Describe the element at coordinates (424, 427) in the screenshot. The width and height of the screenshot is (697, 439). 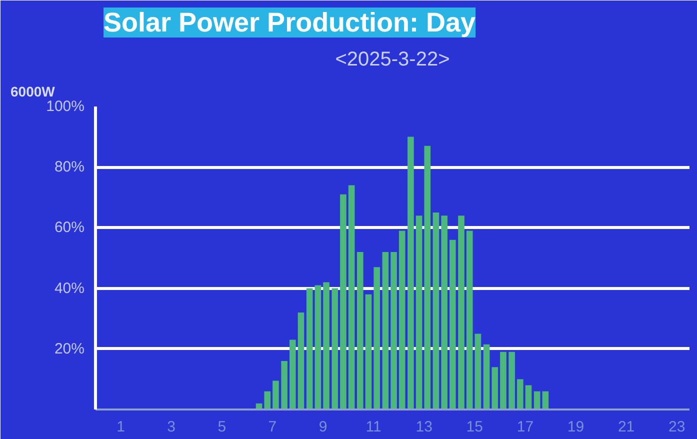
I see `x-tick-label: 13` at that location.